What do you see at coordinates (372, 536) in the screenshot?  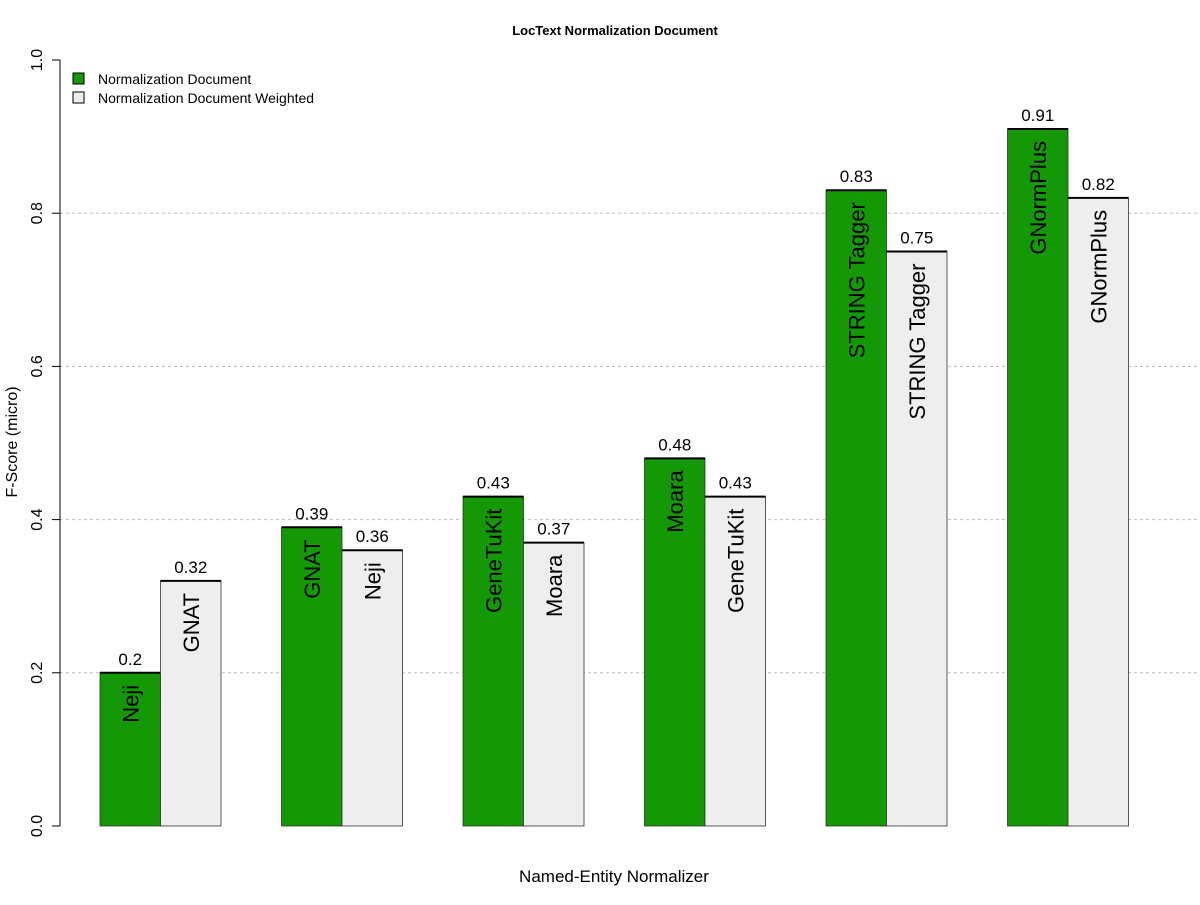 I see `bar-value-label: 0.36` at bounding box center [372, 536].